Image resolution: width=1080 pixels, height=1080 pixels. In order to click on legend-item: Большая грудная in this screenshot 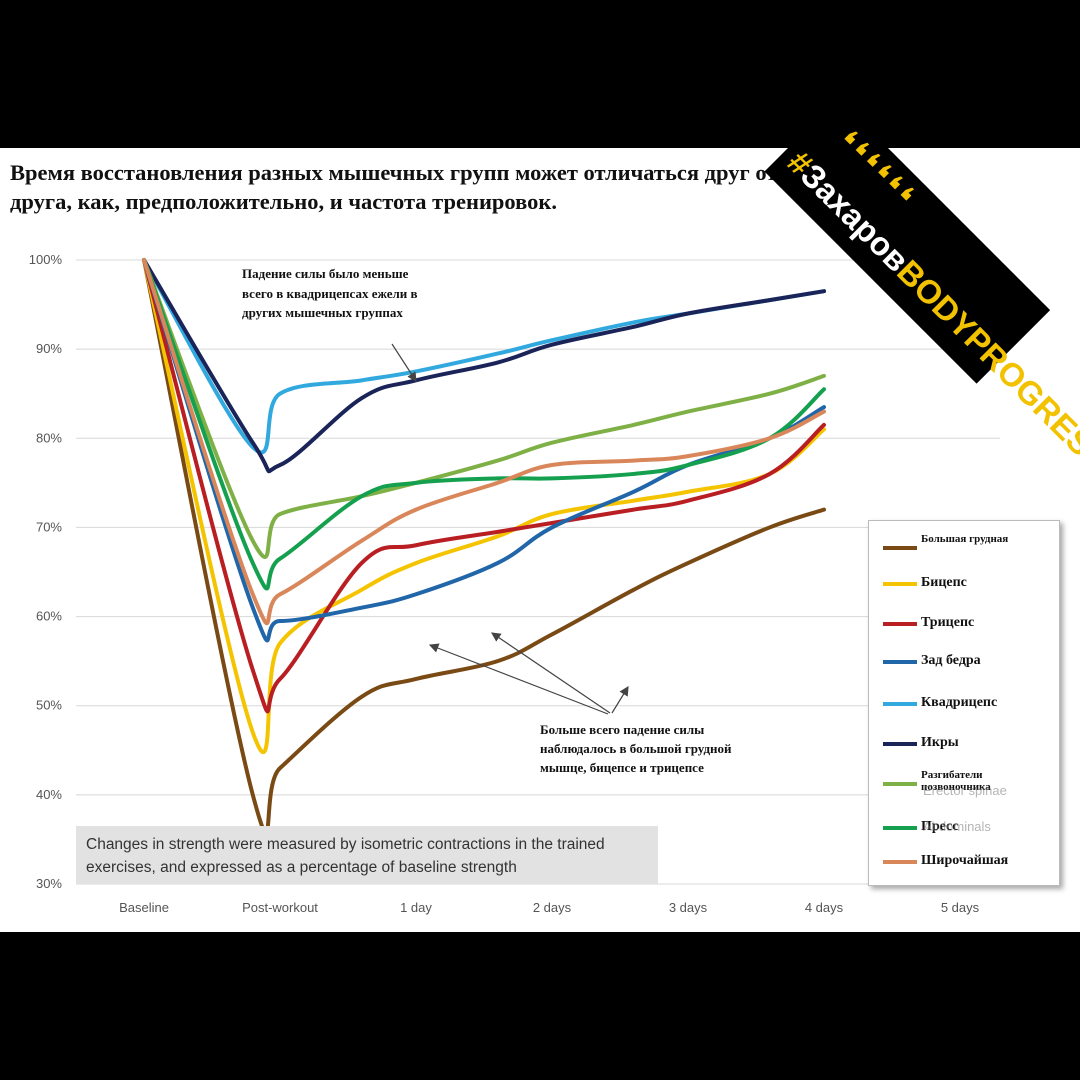, I will do `click(971, 546)`.